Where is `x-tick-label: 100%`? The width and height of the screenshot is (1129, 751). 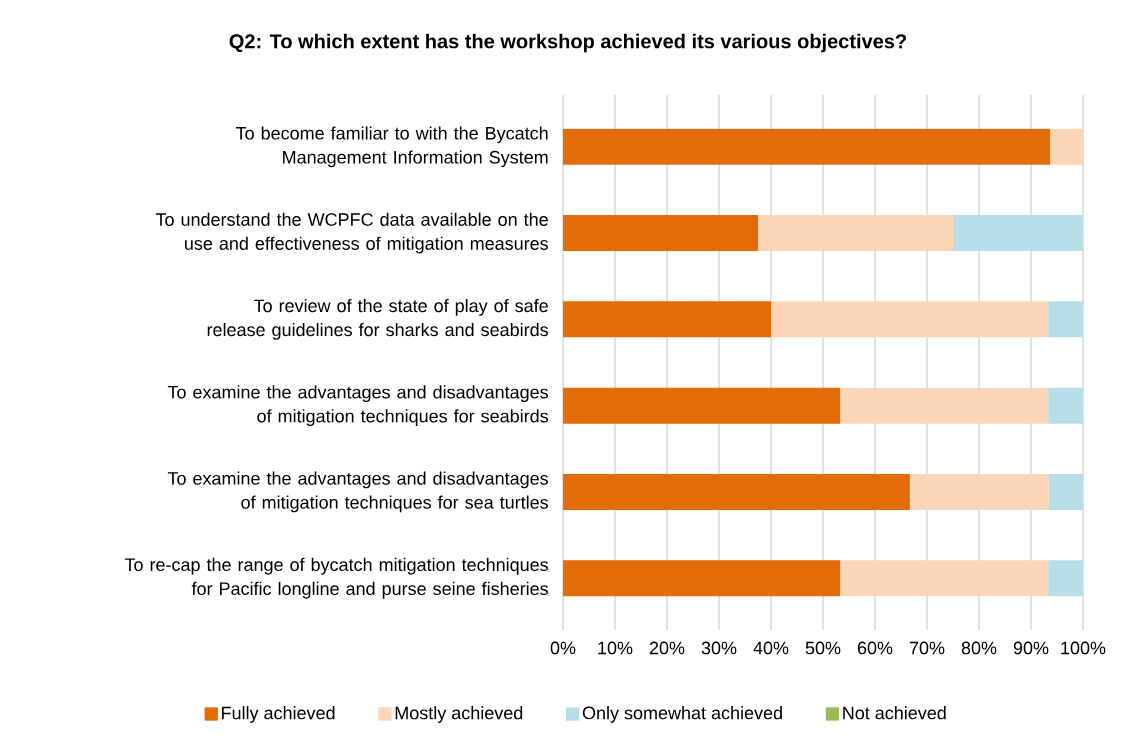 x-tick-label: 100% is located at coordinates (1083, 648).